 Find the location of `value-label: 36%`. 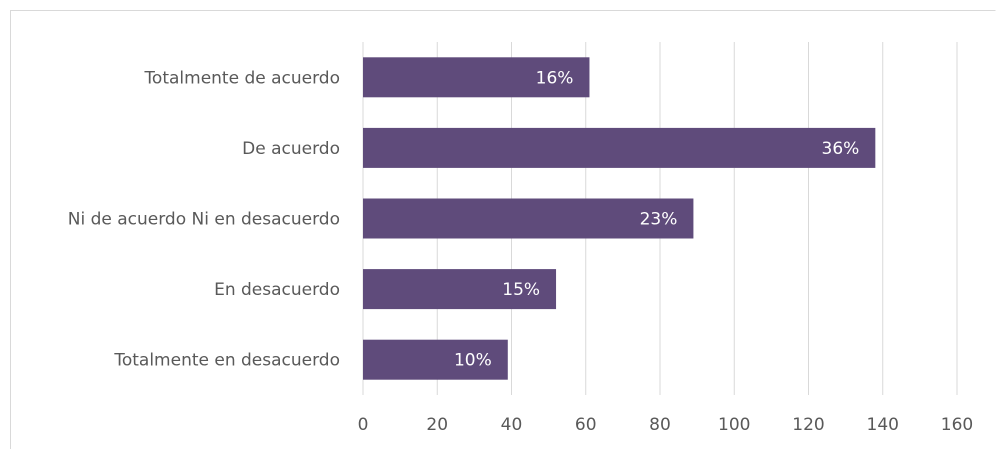

value-label: 36% is located at coordinates (841, 149).